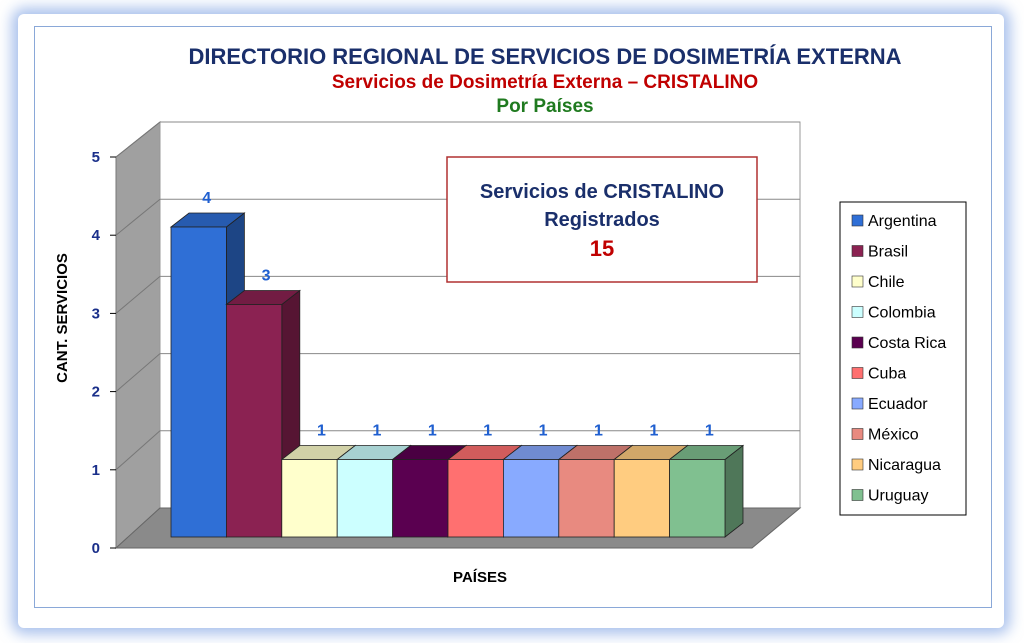 The image size is (1024, 643). What do you see at coordinates (887, 374) in the screenshot?
I see `legend-label: Cuba` at bounding box center [887, 374].